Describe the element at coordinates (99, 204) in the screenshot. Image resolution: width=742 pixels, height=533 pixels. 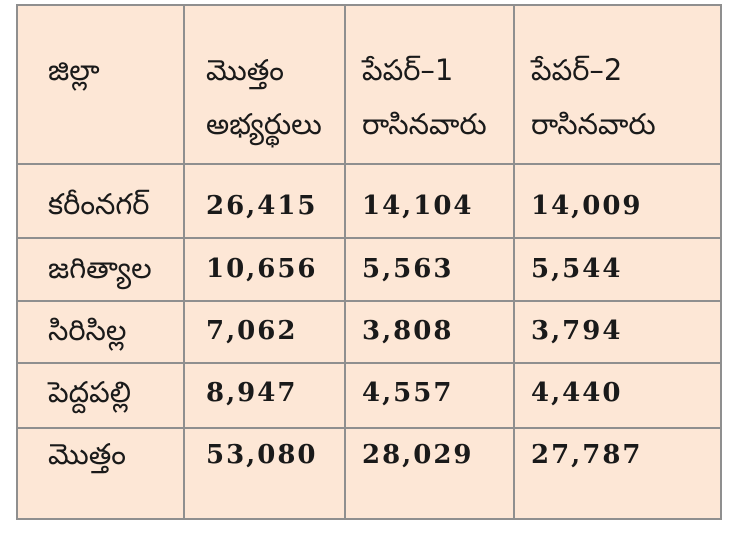
I see `district-cell: కరీంనగర్` at that location.